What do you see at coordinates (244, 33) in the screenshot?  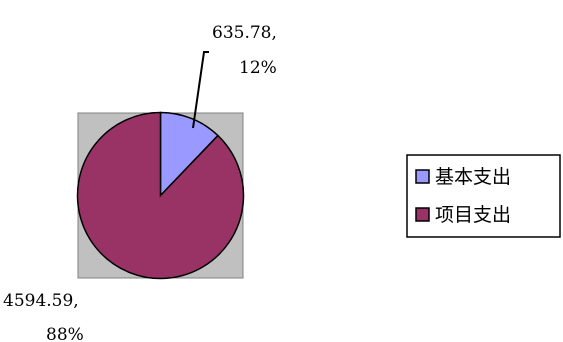 I see `data-label-value: 635.78,` at bounding box center [244, 33].